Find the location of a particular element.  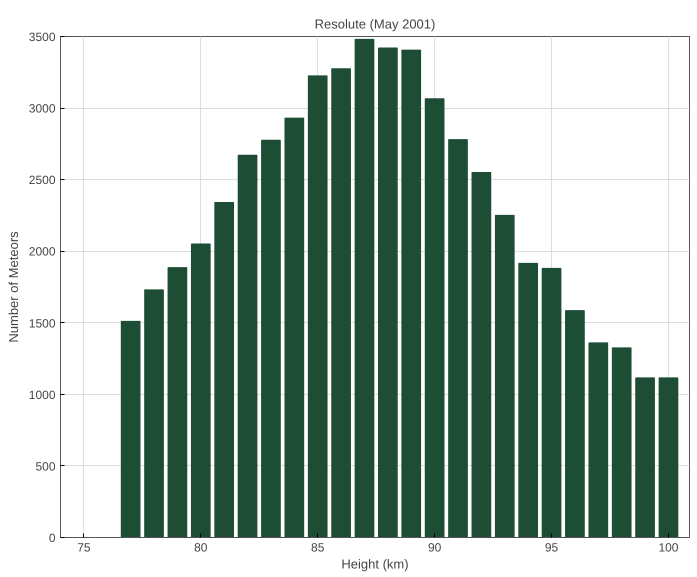

y-tick-label: 3500 is located at coordinates (42, 37).